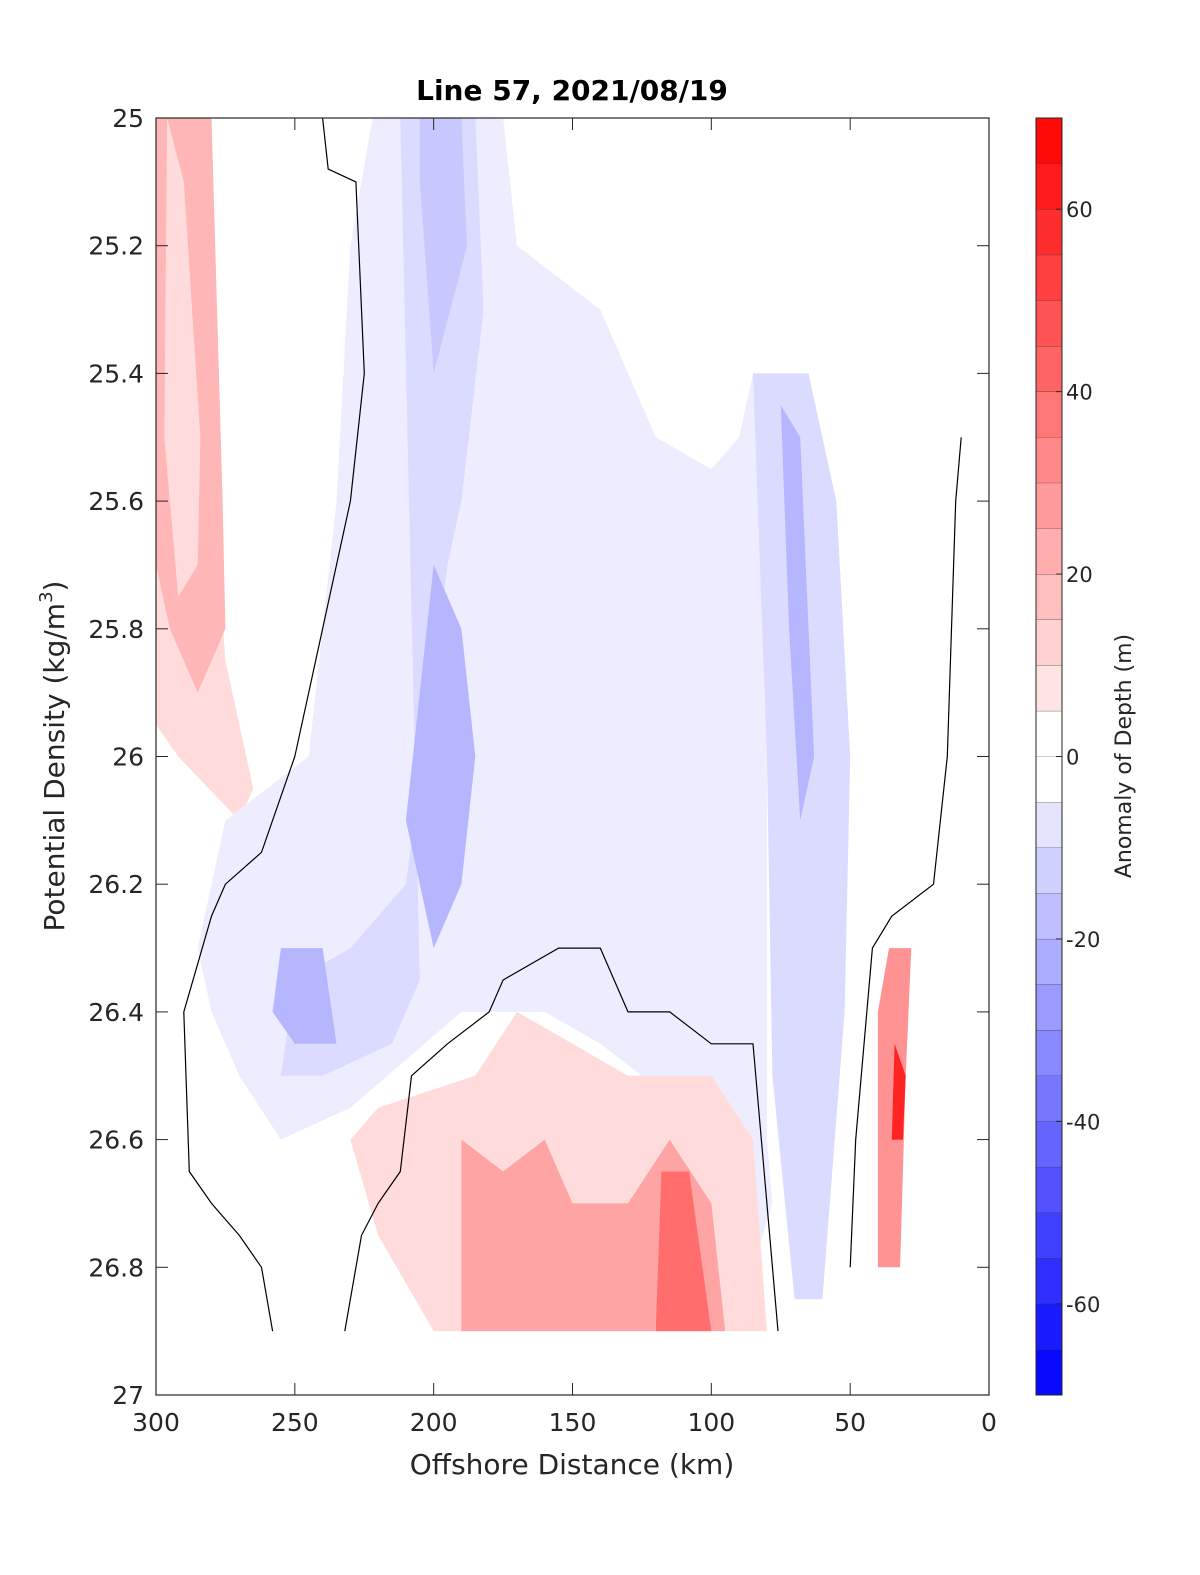  I want to click on y-tick-label: 25.4, so click(116, 373).